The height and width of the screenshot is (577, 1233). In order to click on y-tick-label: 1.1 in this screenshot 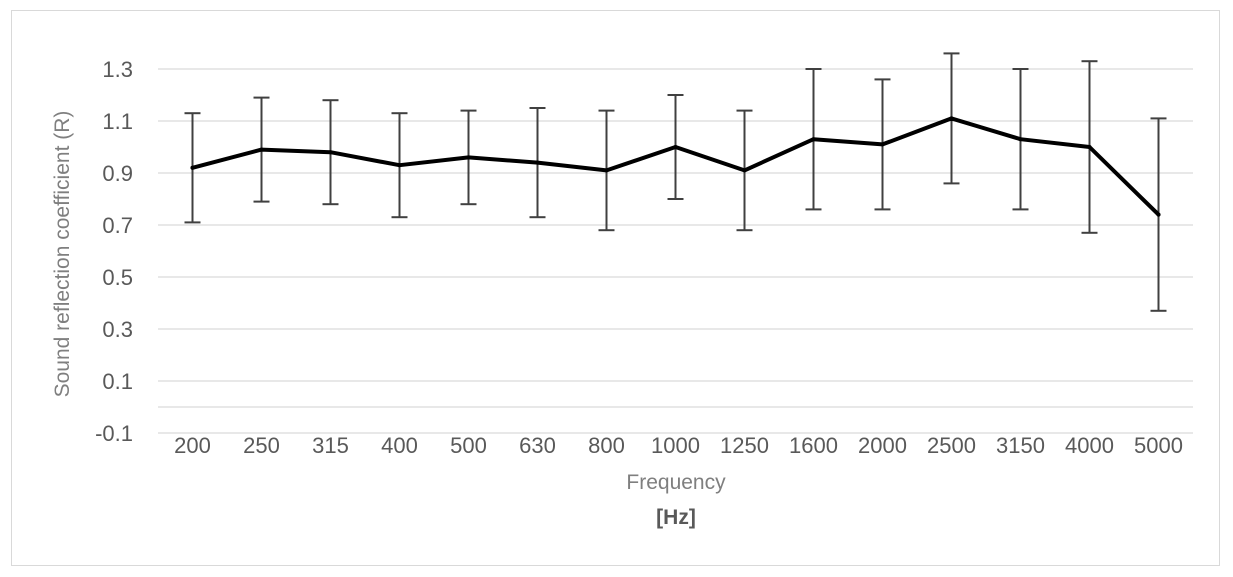, I will do `click(117, 121)`.